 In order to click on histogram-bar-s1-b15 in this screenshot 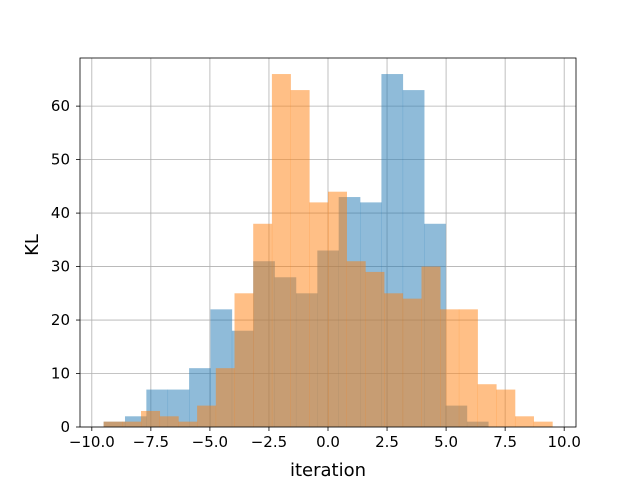, I will do `click(394, 360)`.